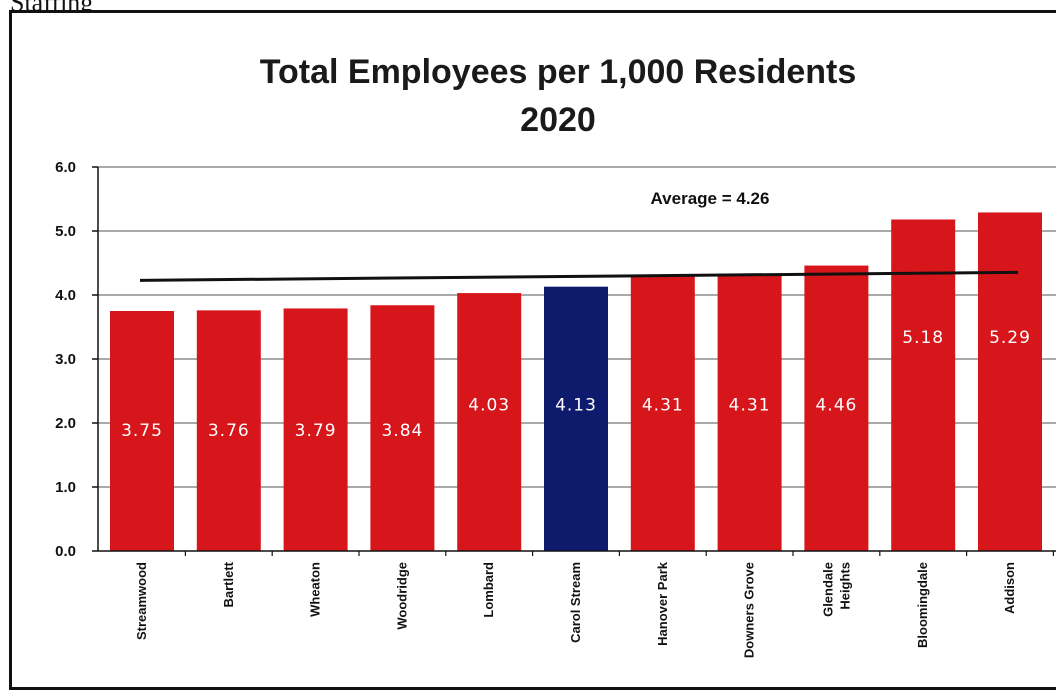 Image resolution: width=1056 pixels, height=690 pixels. Describe the element at coordinates (401, 596) in the screenshot. I see `x-tick-label: Woodridge` at that location.